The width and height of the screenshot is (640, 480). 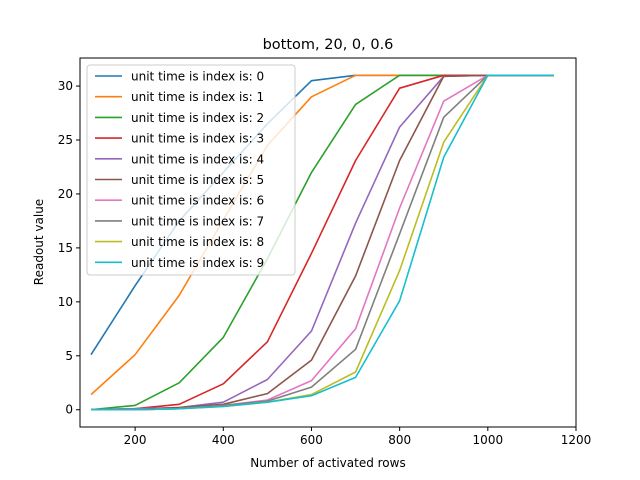 What do you see at coordinates (197, 77) in the screenshot?
I see `legend-label: unit time is index is: 0` at bounding box center [197, 77].